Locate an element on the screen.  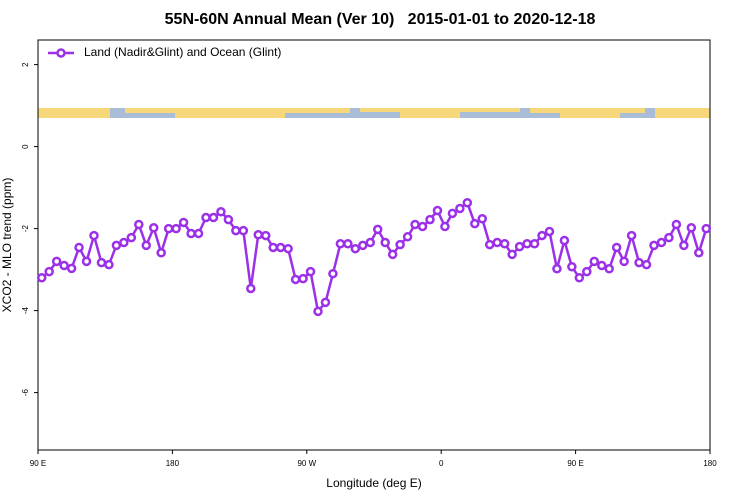
y-tick-label: -6 is located at coordinates (25, 392).